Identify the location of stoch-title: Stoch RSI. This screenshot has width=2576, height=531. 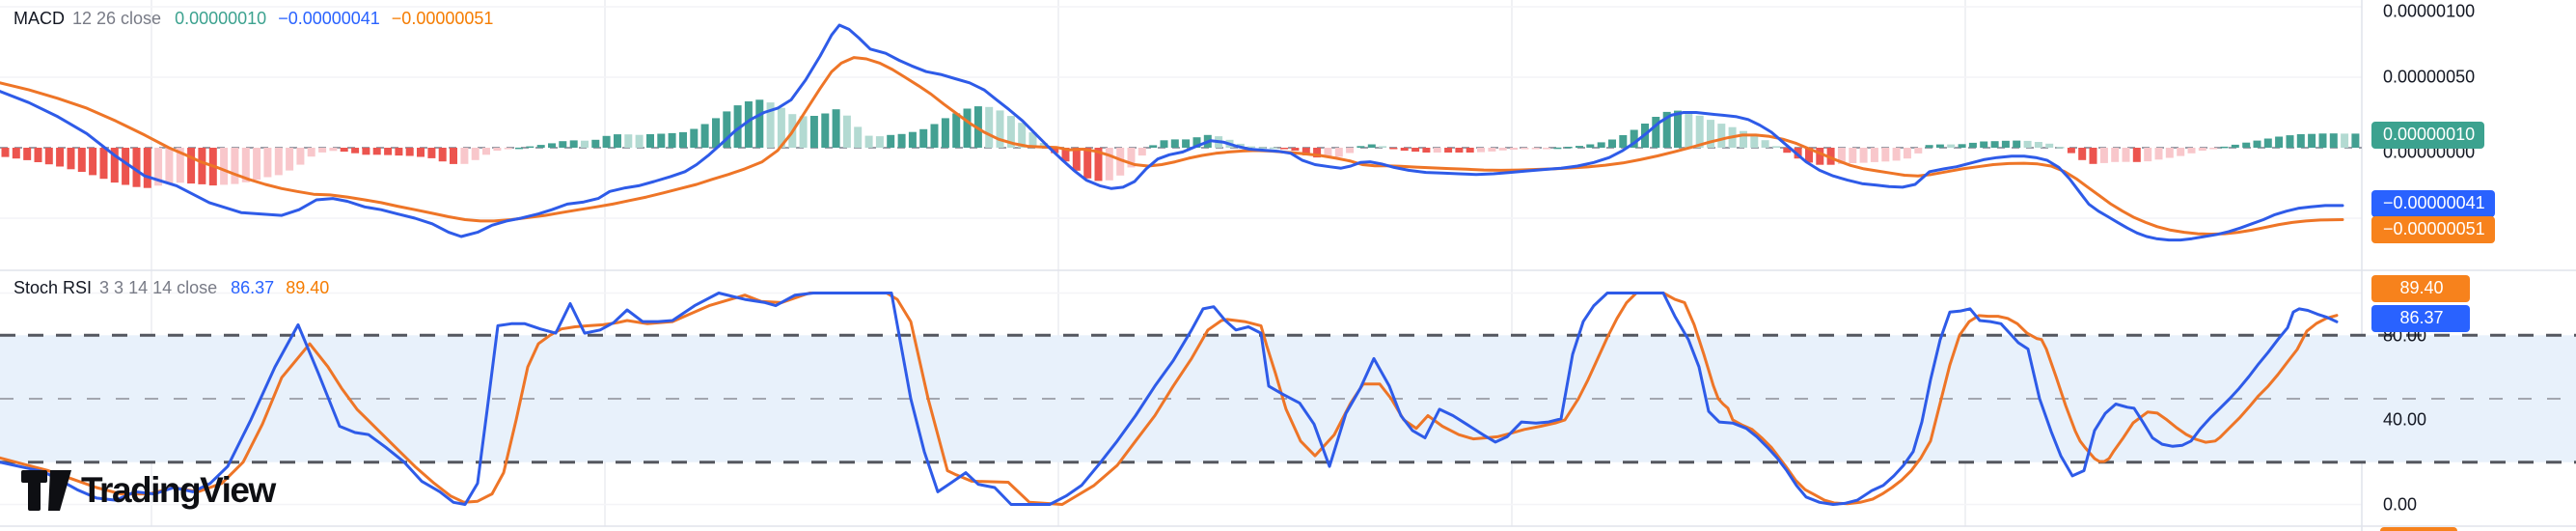
(53, 287).